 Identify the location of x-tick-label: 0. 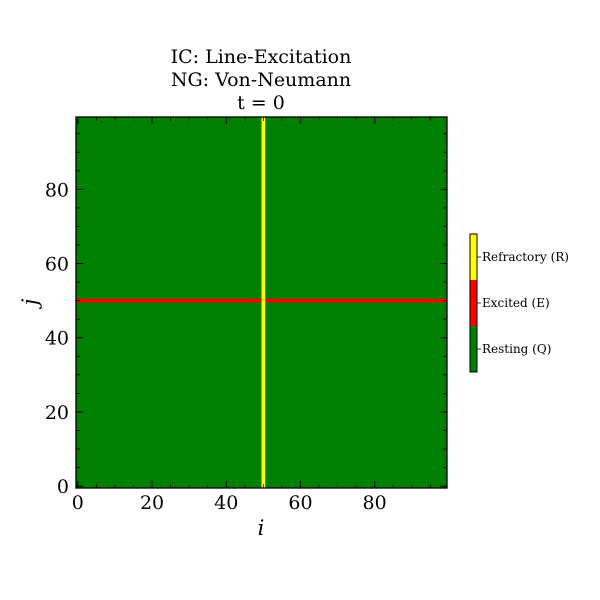
(78, 503).